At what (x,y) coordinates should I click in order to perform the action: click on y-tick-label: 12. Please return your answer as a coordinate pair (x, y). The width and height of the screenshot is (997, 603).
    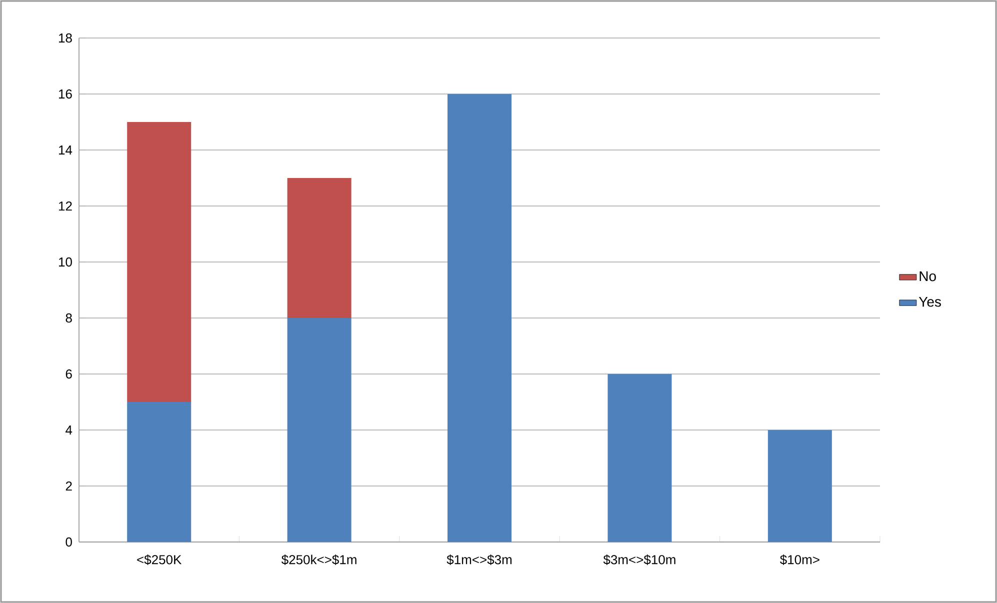
    Looking at the image, I should click on (65, 206).